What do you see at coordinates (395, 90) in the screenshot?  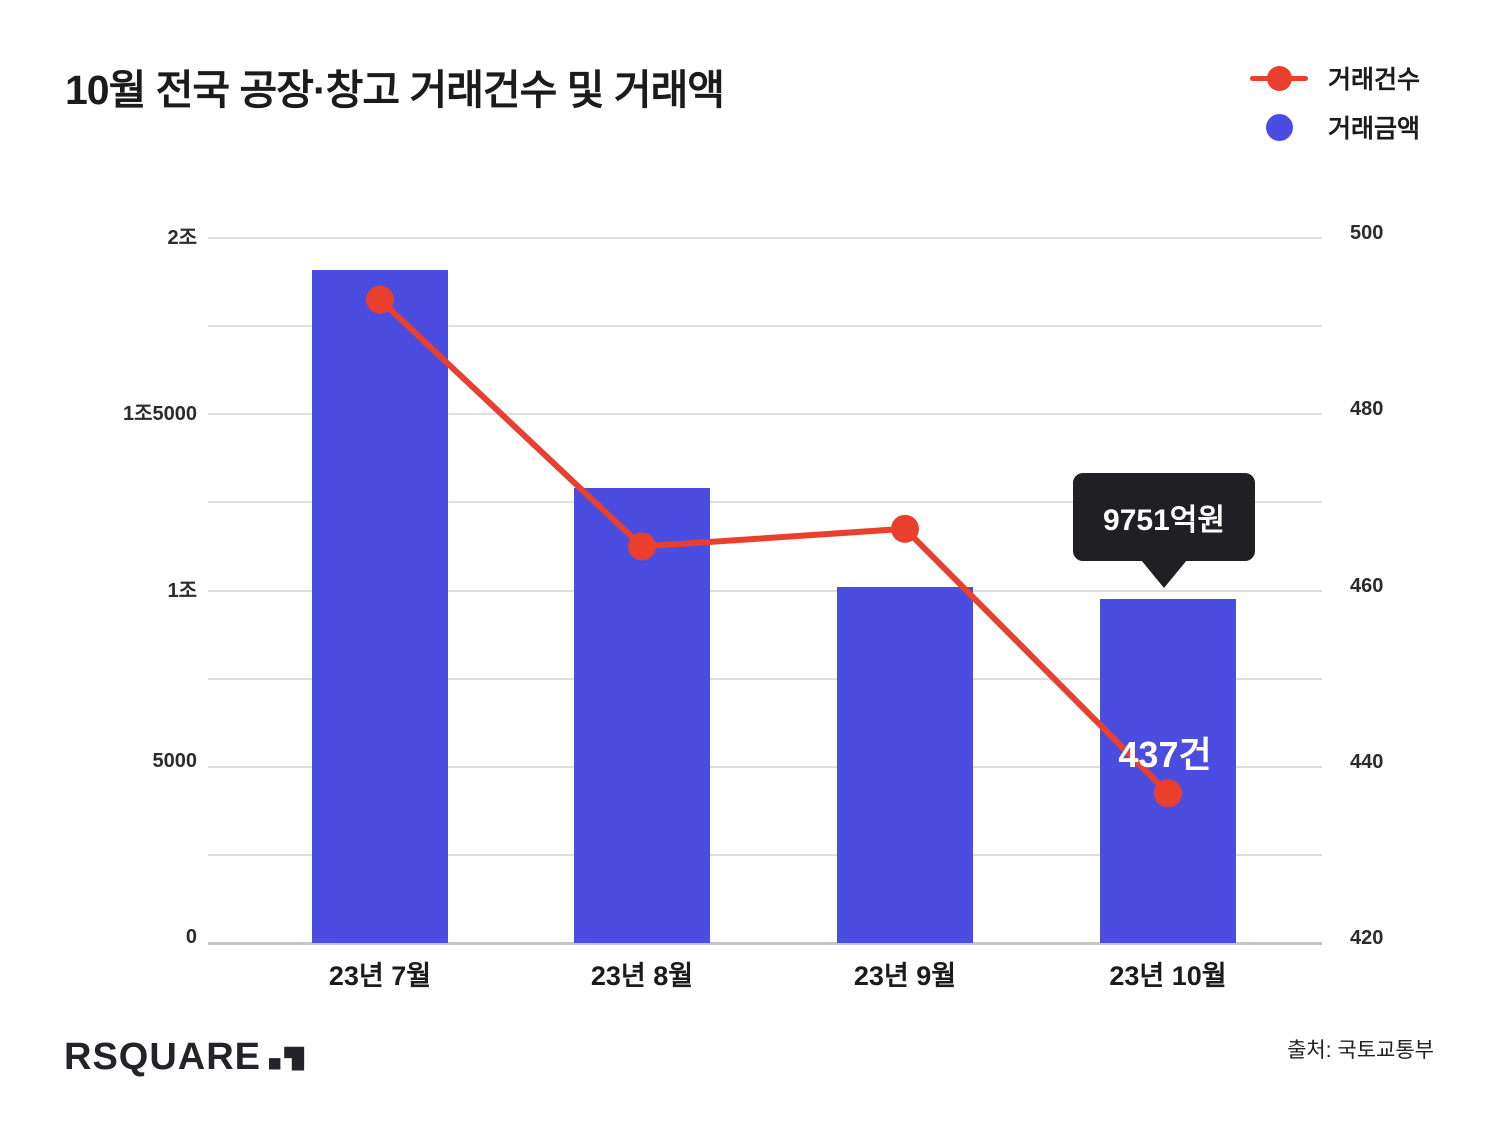 I see `chart-title: 10월 전국 공장·창고 거래건수 및 거래액` at bounding box center [395, 90].